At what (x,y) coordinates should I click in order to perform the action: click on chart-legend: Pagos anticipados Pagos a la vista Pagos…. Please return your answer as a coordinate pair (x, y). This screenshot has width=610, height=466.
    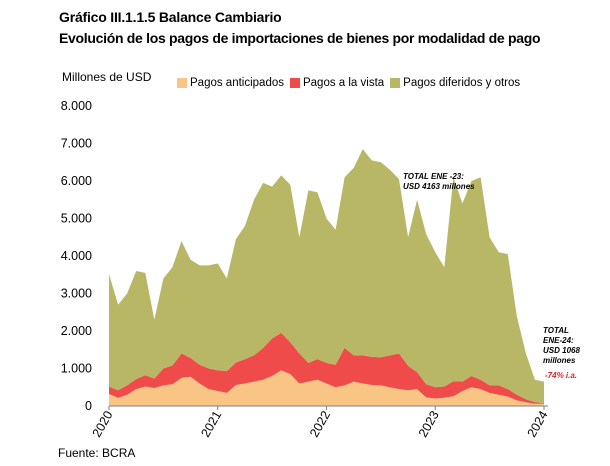
    Looking at the image, I should click on (351, 83).